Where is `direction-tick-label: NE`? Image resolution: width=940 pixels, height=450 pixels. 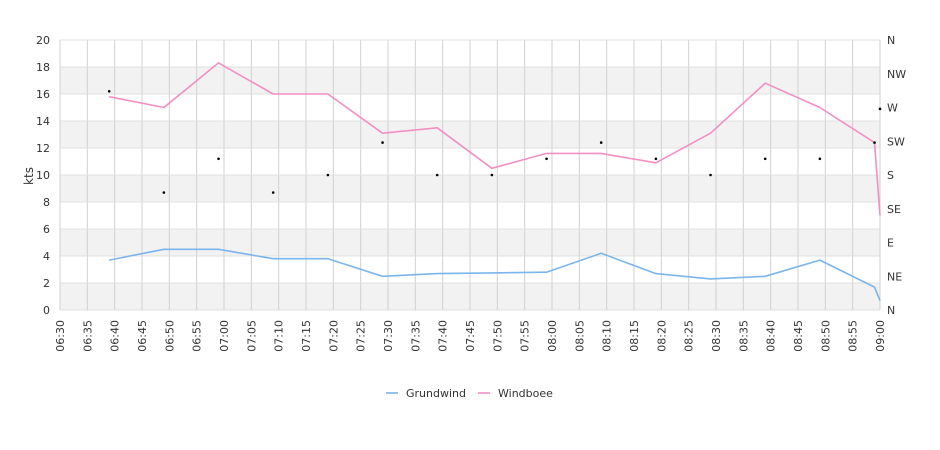
direction-tick-label: NE is located at coordinates (894, 276).